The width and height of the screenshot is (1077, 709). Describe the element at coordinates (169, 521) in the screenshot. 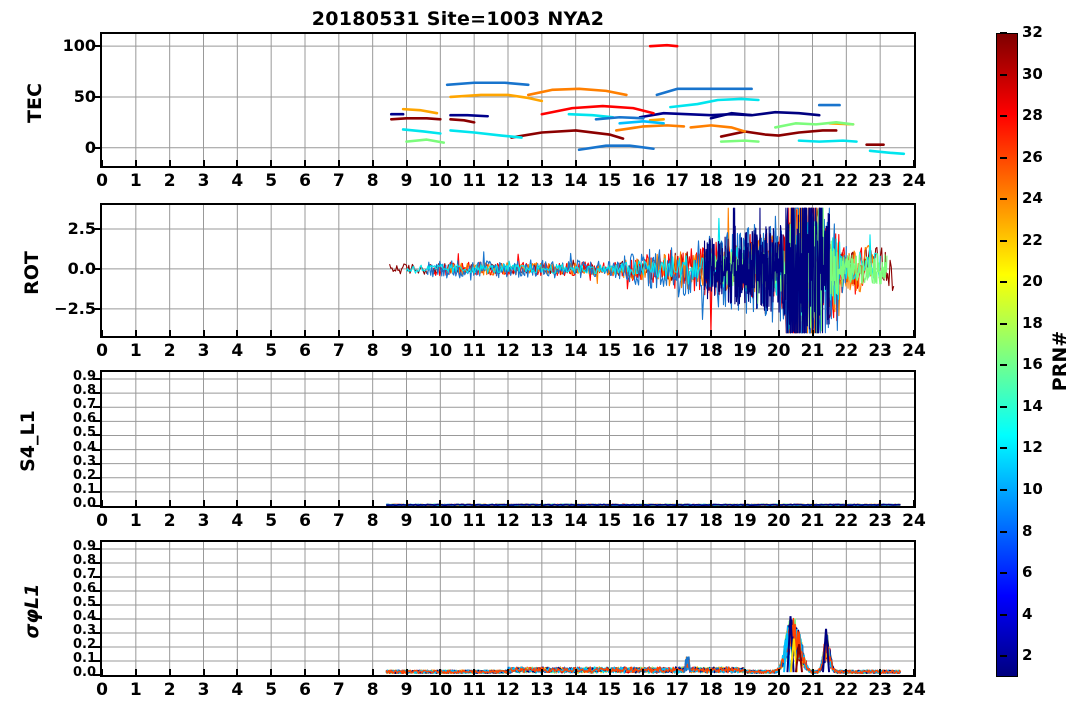

I see `xtick-label: 2` at that location.